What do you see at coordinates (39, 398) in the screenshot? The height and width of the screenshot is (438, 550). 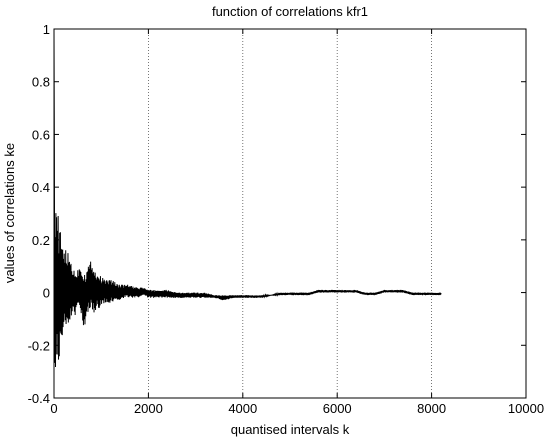 I see `y-tick-label-0: -0.4` at bounding box center [39, 398].